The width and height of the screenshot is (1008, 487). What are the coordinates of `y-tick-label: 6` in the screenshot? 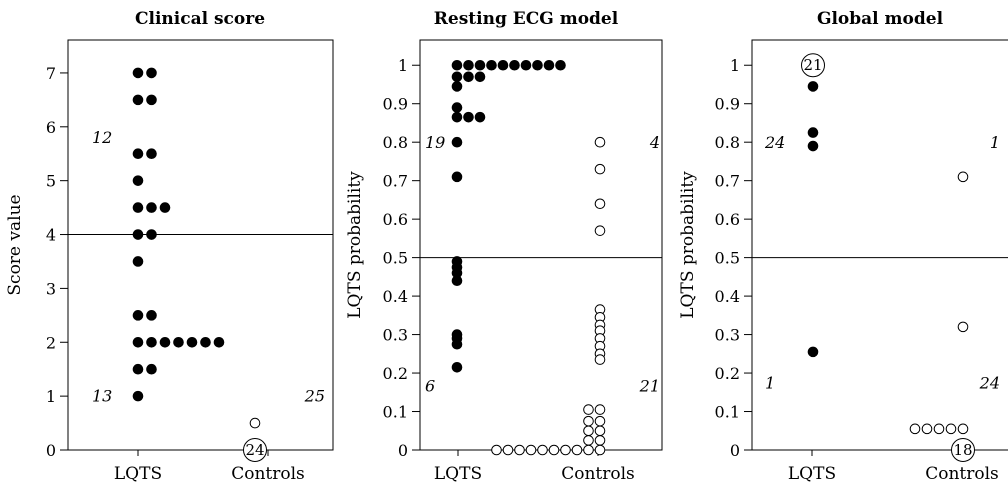 It's located at (51, 127).